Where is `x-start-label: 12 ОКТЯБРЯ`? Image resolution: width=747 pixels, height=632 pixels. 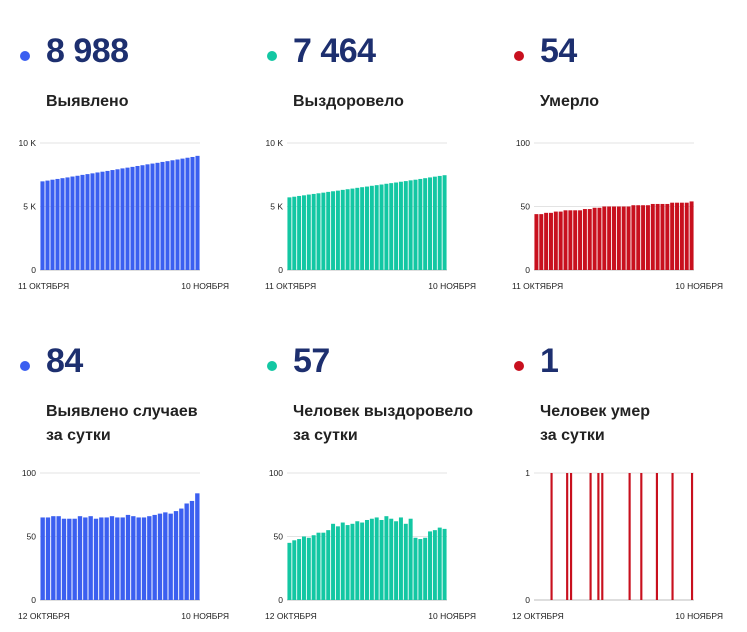 x-start-label: 12 ОКТЯБРЯ is located at coordinates (538, 616).